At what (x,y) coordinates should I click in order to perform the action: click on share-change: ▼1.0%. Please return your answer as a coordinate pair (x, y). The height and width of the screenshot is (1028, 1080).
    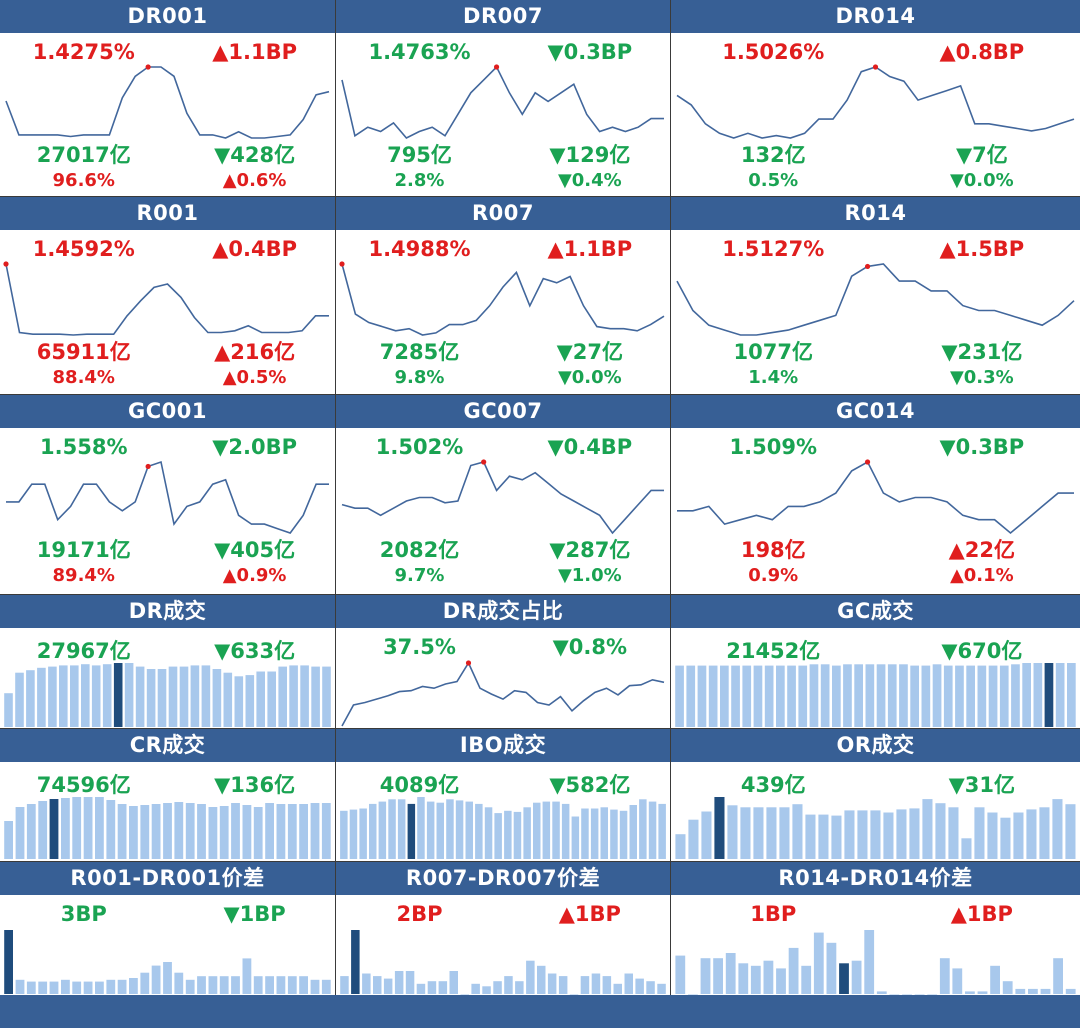
    Looking at the image, I should click on (589, 575).